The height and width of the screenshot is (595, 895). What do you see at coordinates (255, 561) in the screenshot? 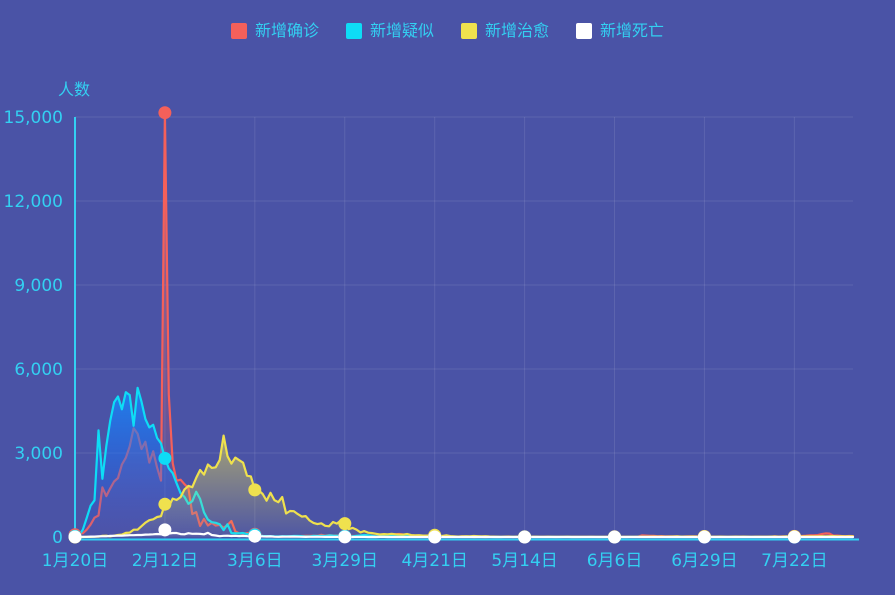
I see `x-tick-label: 3月6日` at bounding box center [255, 561].